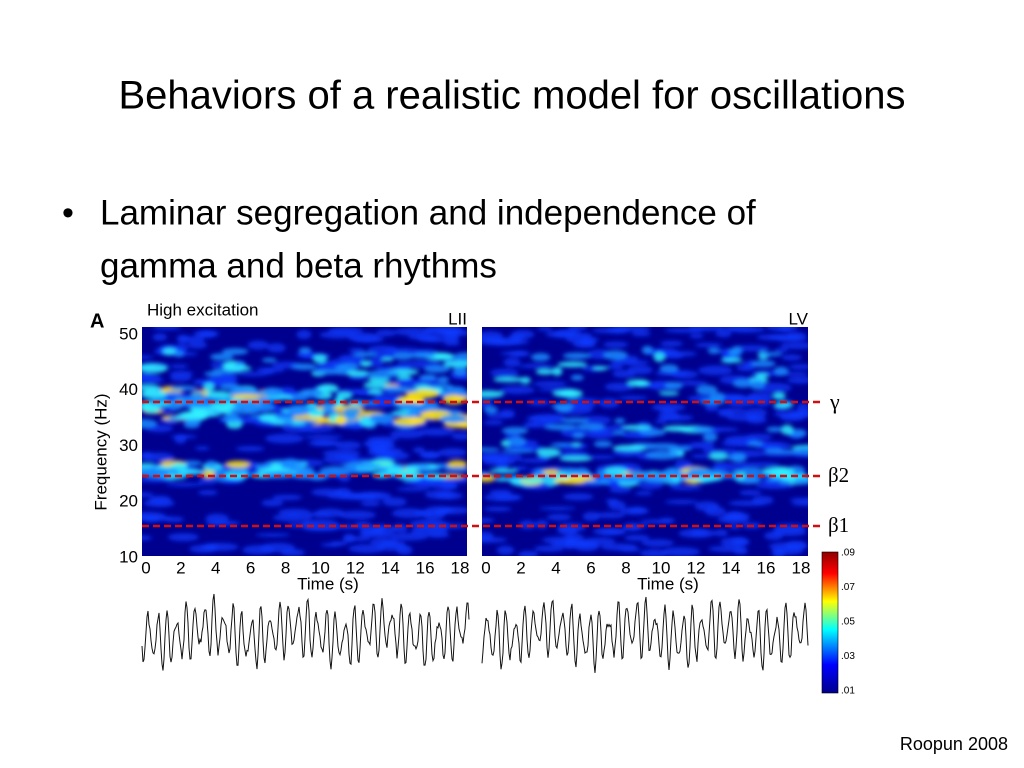 The height and width of the screenshot is (768, 1024). Describe the element at coordinates (305, 632) in the screenshot. I see `trace` at that location.